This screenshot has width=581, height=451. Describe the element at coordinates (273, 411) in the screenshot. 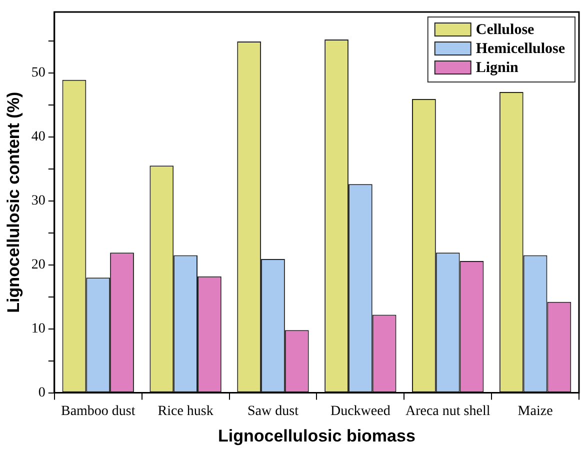

I see `x-tick-label: Saw dust` at that location.